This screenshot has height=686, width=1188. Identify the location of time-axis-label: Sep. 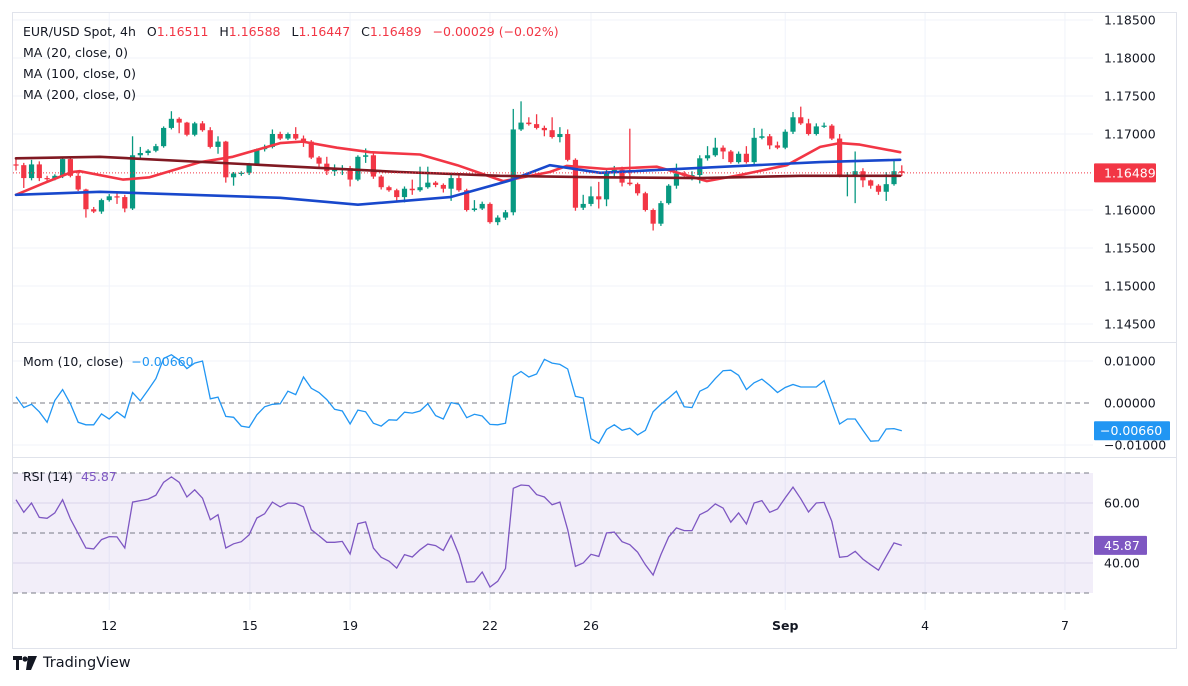
(785, 625).